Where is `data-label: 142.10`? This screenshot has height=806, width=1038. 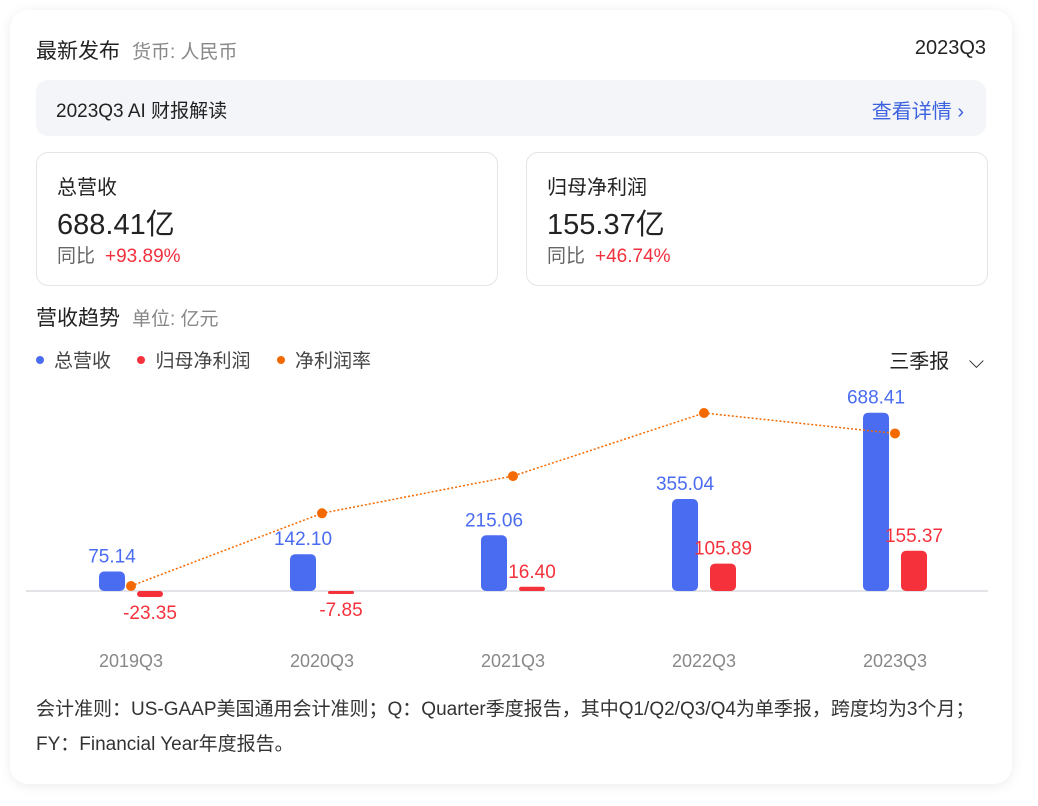 data-label: 142.10 is located at coordinates (303, 539).